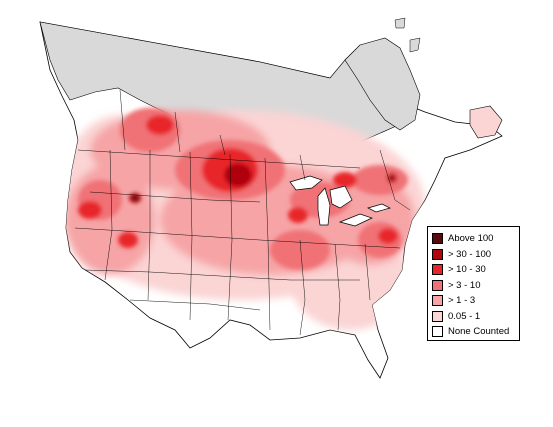 This screenshot has width=553, height=427. I want to click on legend-item: Above 100, so click(475, 239).